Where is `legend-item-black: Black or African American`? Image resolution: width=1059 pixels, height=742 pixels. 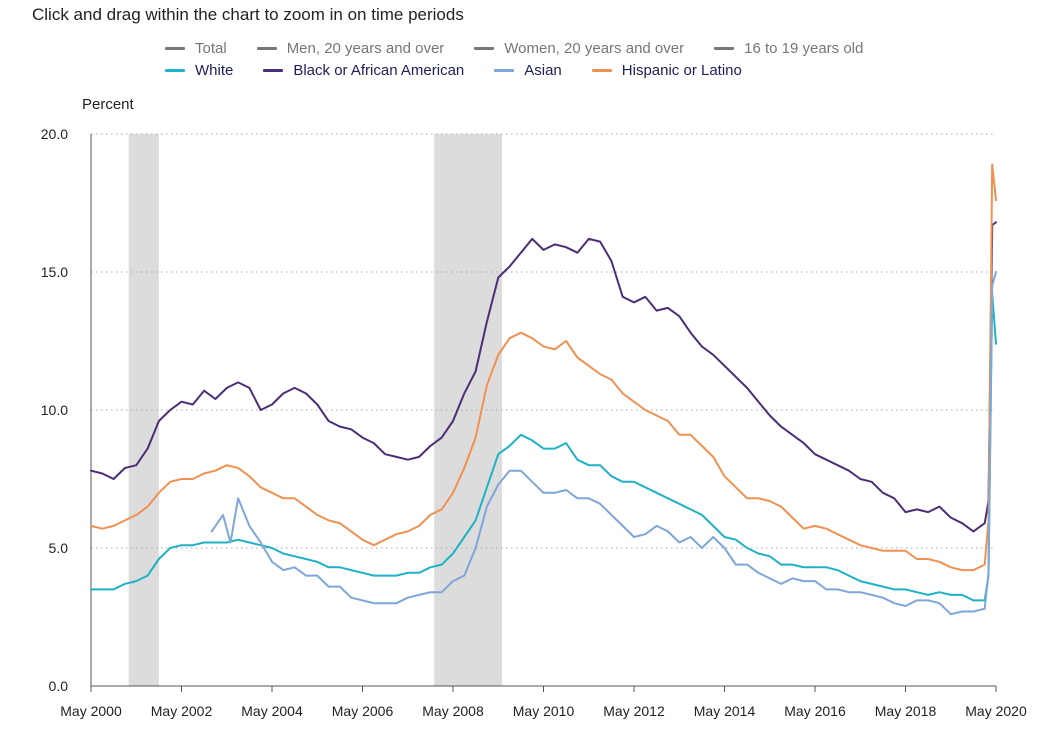 legend-item-black: Black or African American is located at coordinates (363, 70).